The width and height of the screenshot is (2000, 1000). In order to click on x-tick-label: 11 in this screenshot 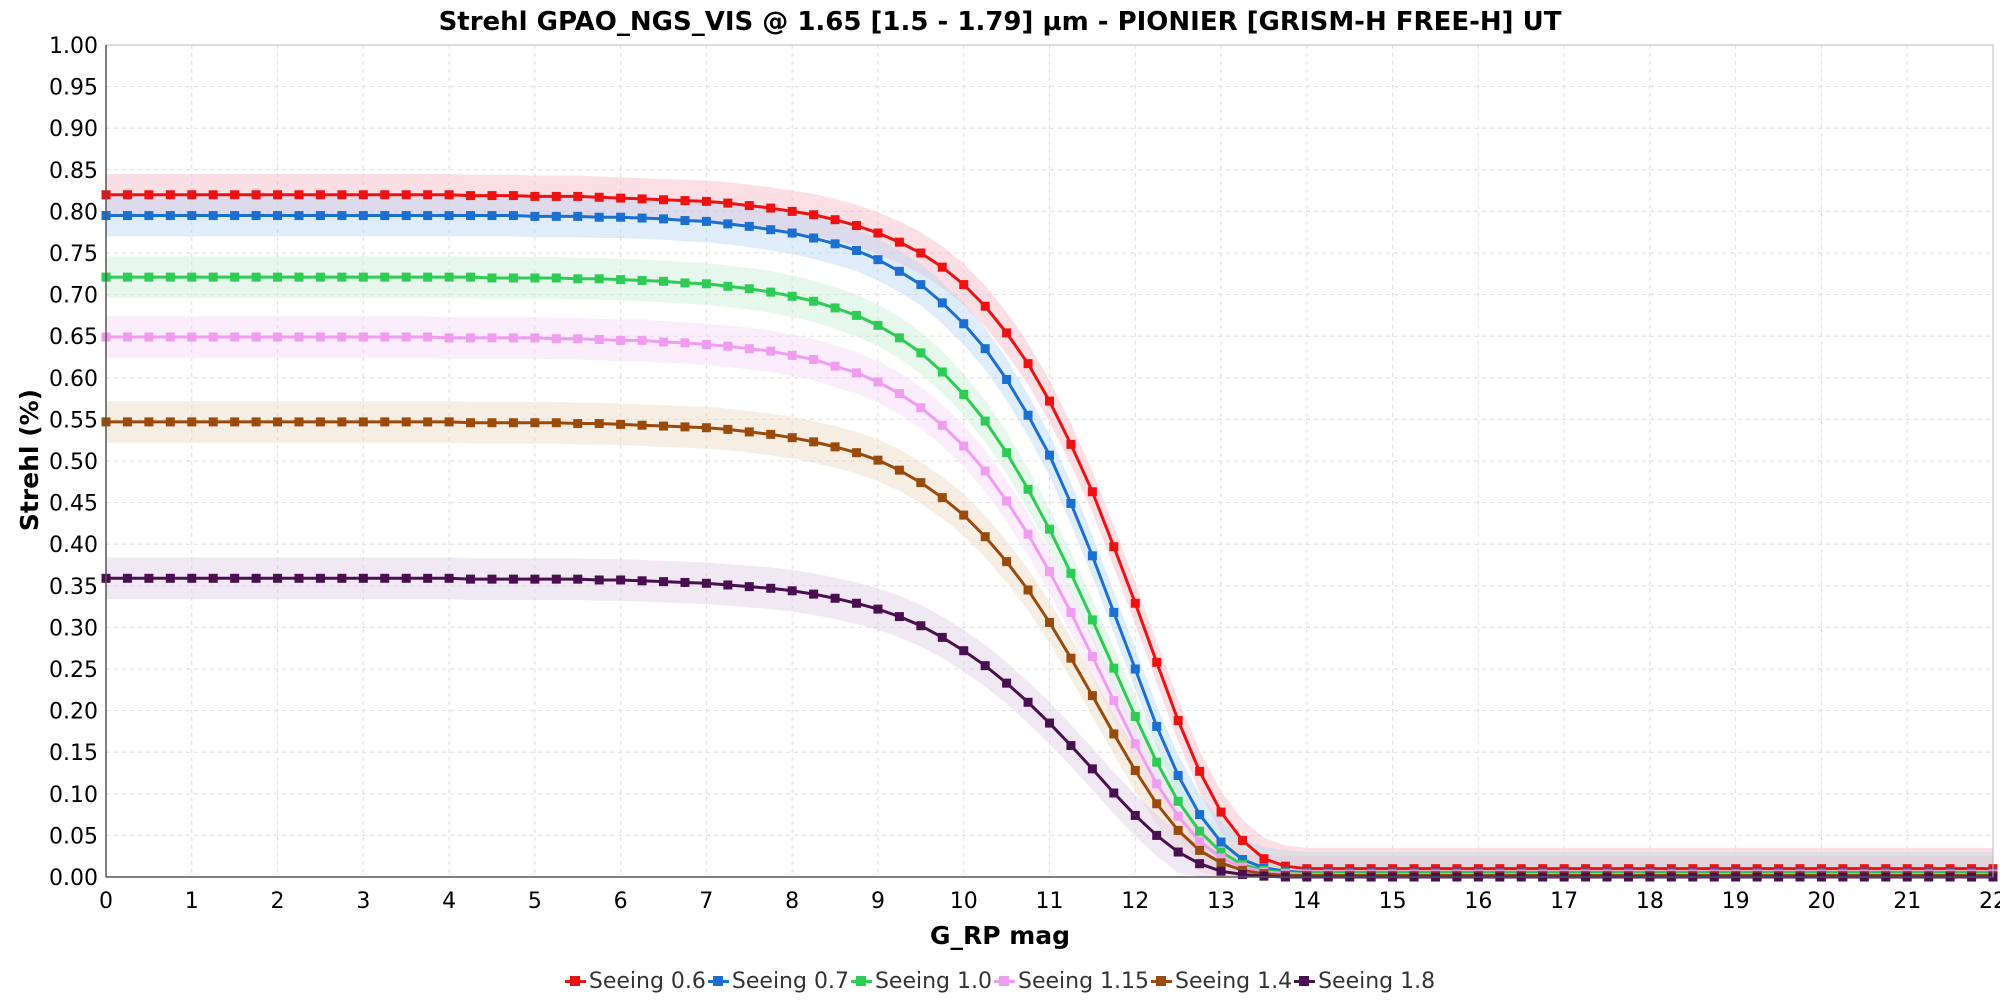, I will do `click(1050, 901)`.